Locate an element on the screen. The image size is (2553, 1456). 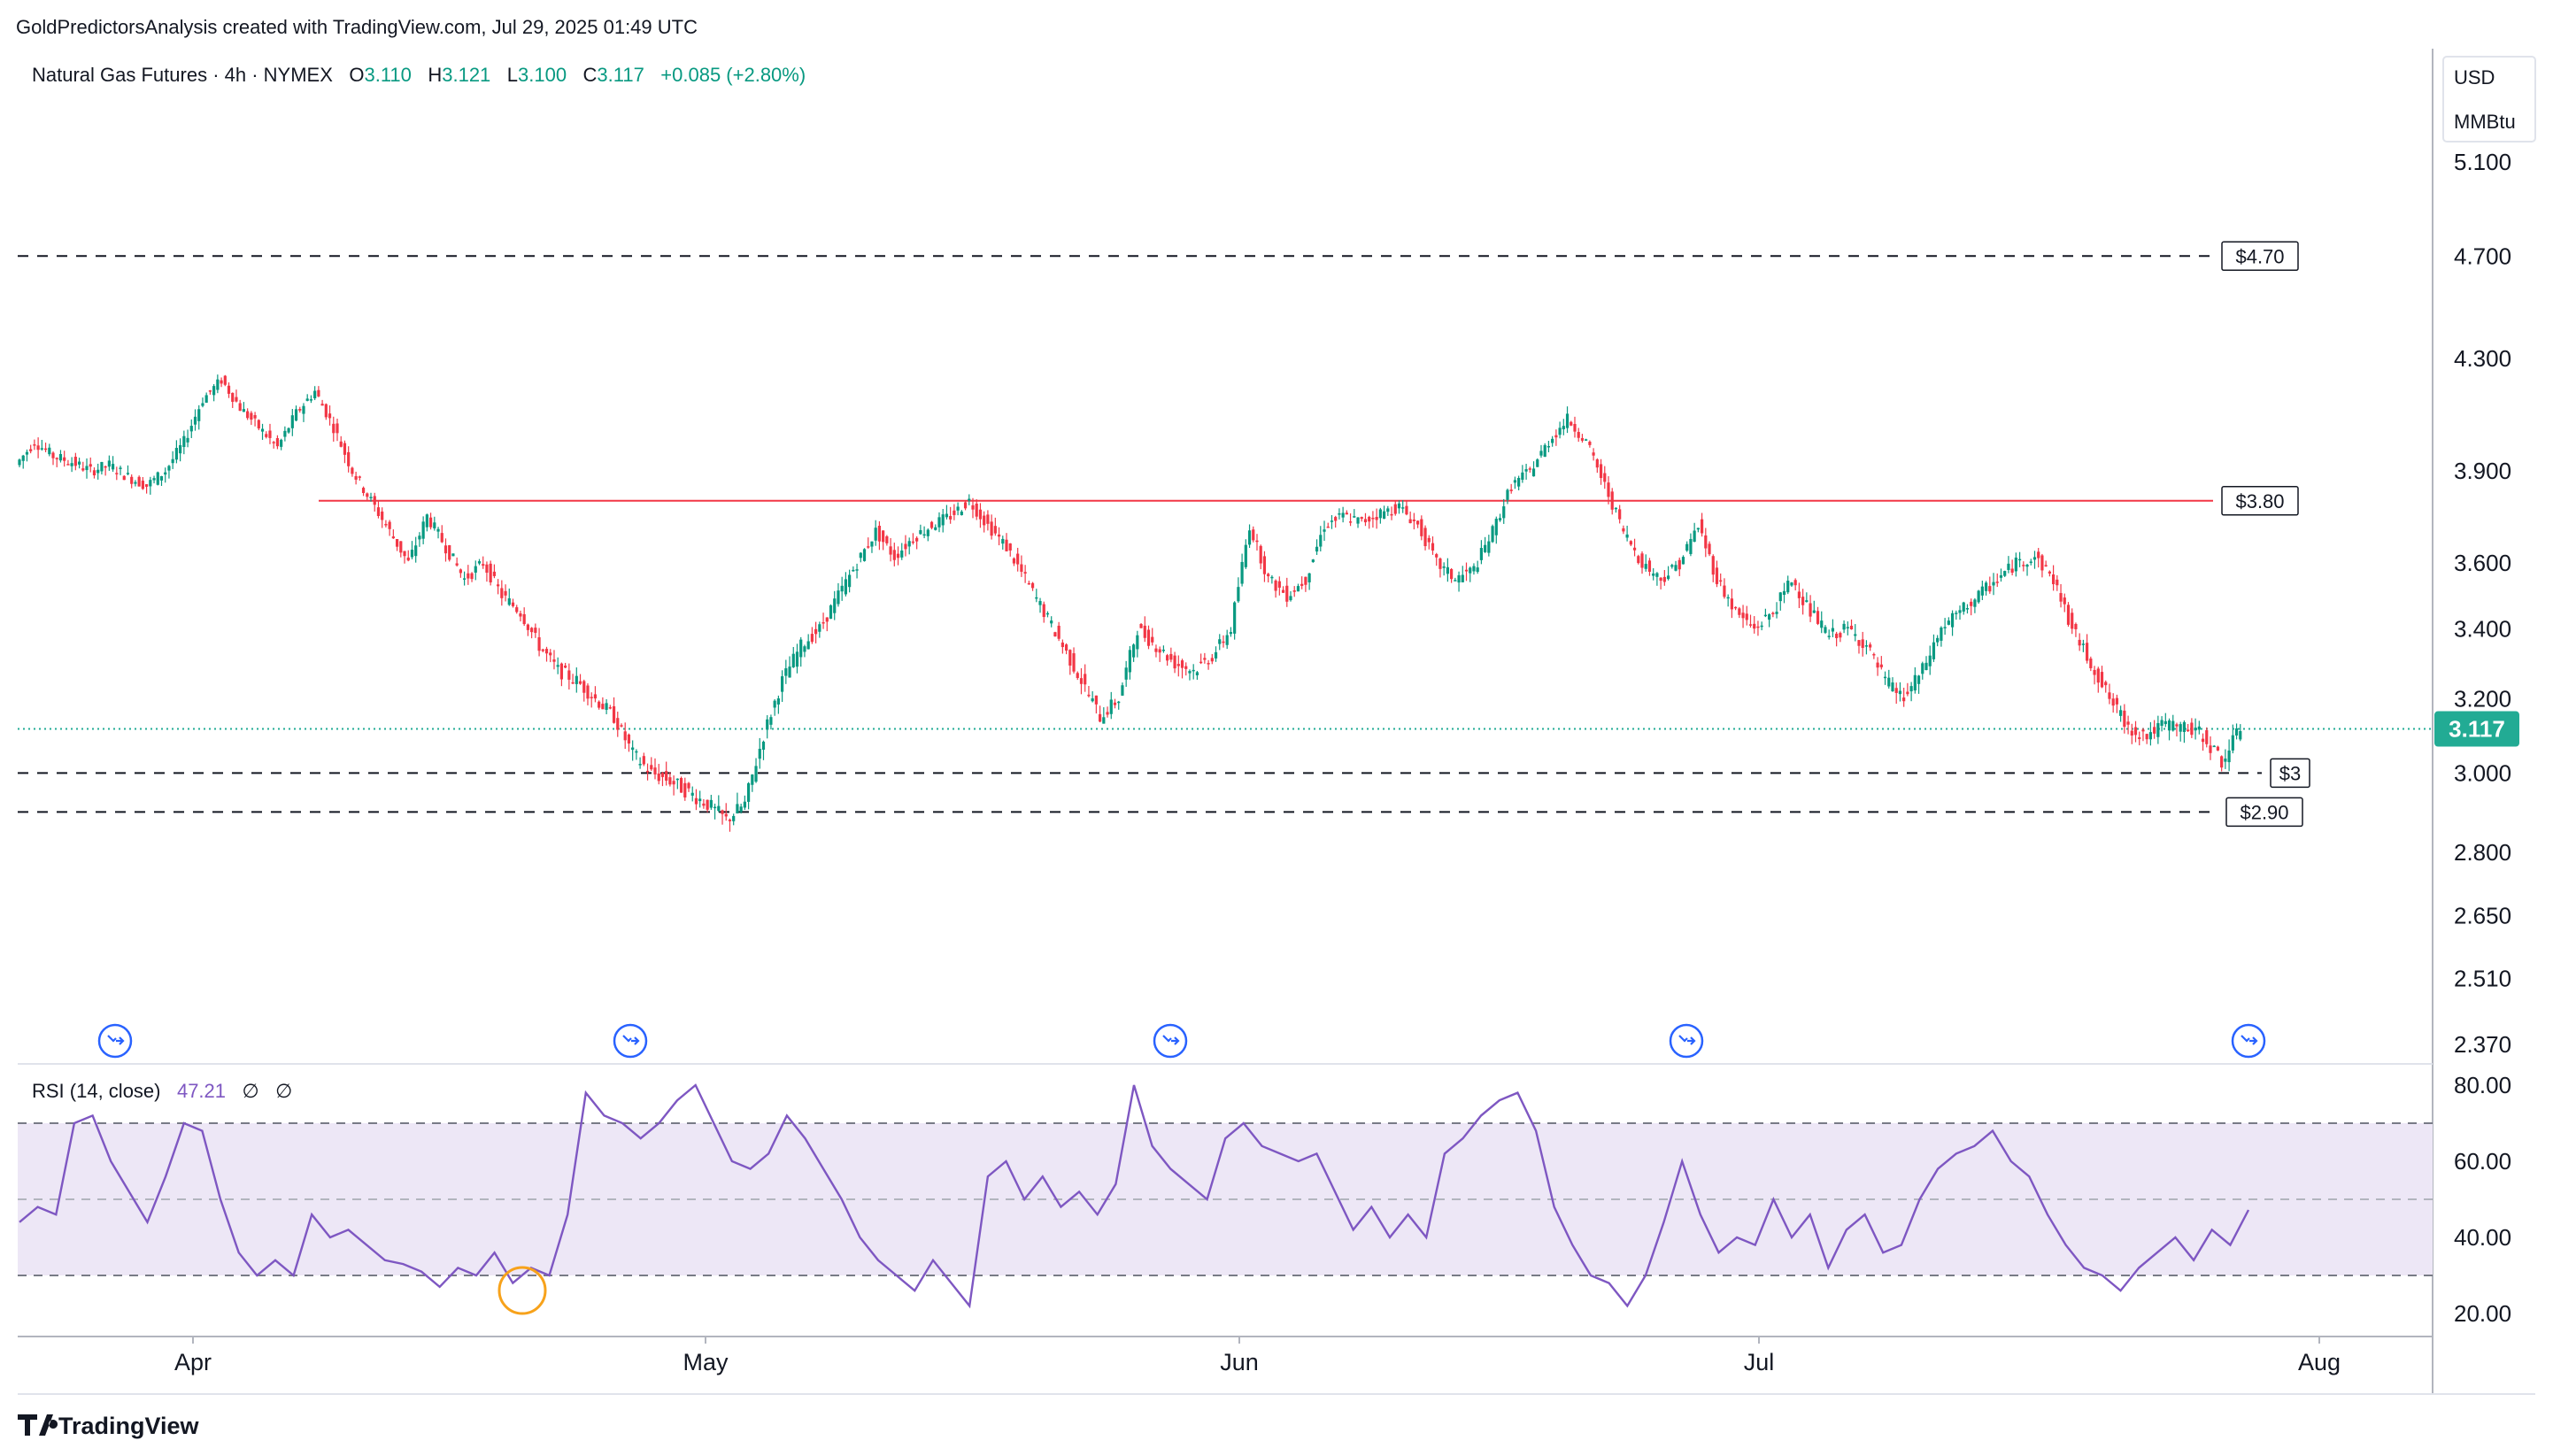
unit-label: MMBtu is located at coordinates (2485, 122).